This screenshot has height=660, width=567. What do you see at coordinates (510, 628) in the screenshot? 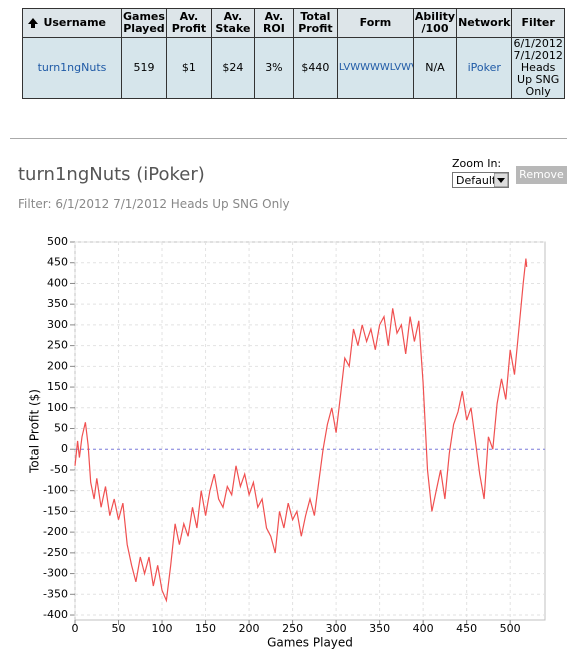
I see `x-tick-label: 500` at bounding box center [510, 628].